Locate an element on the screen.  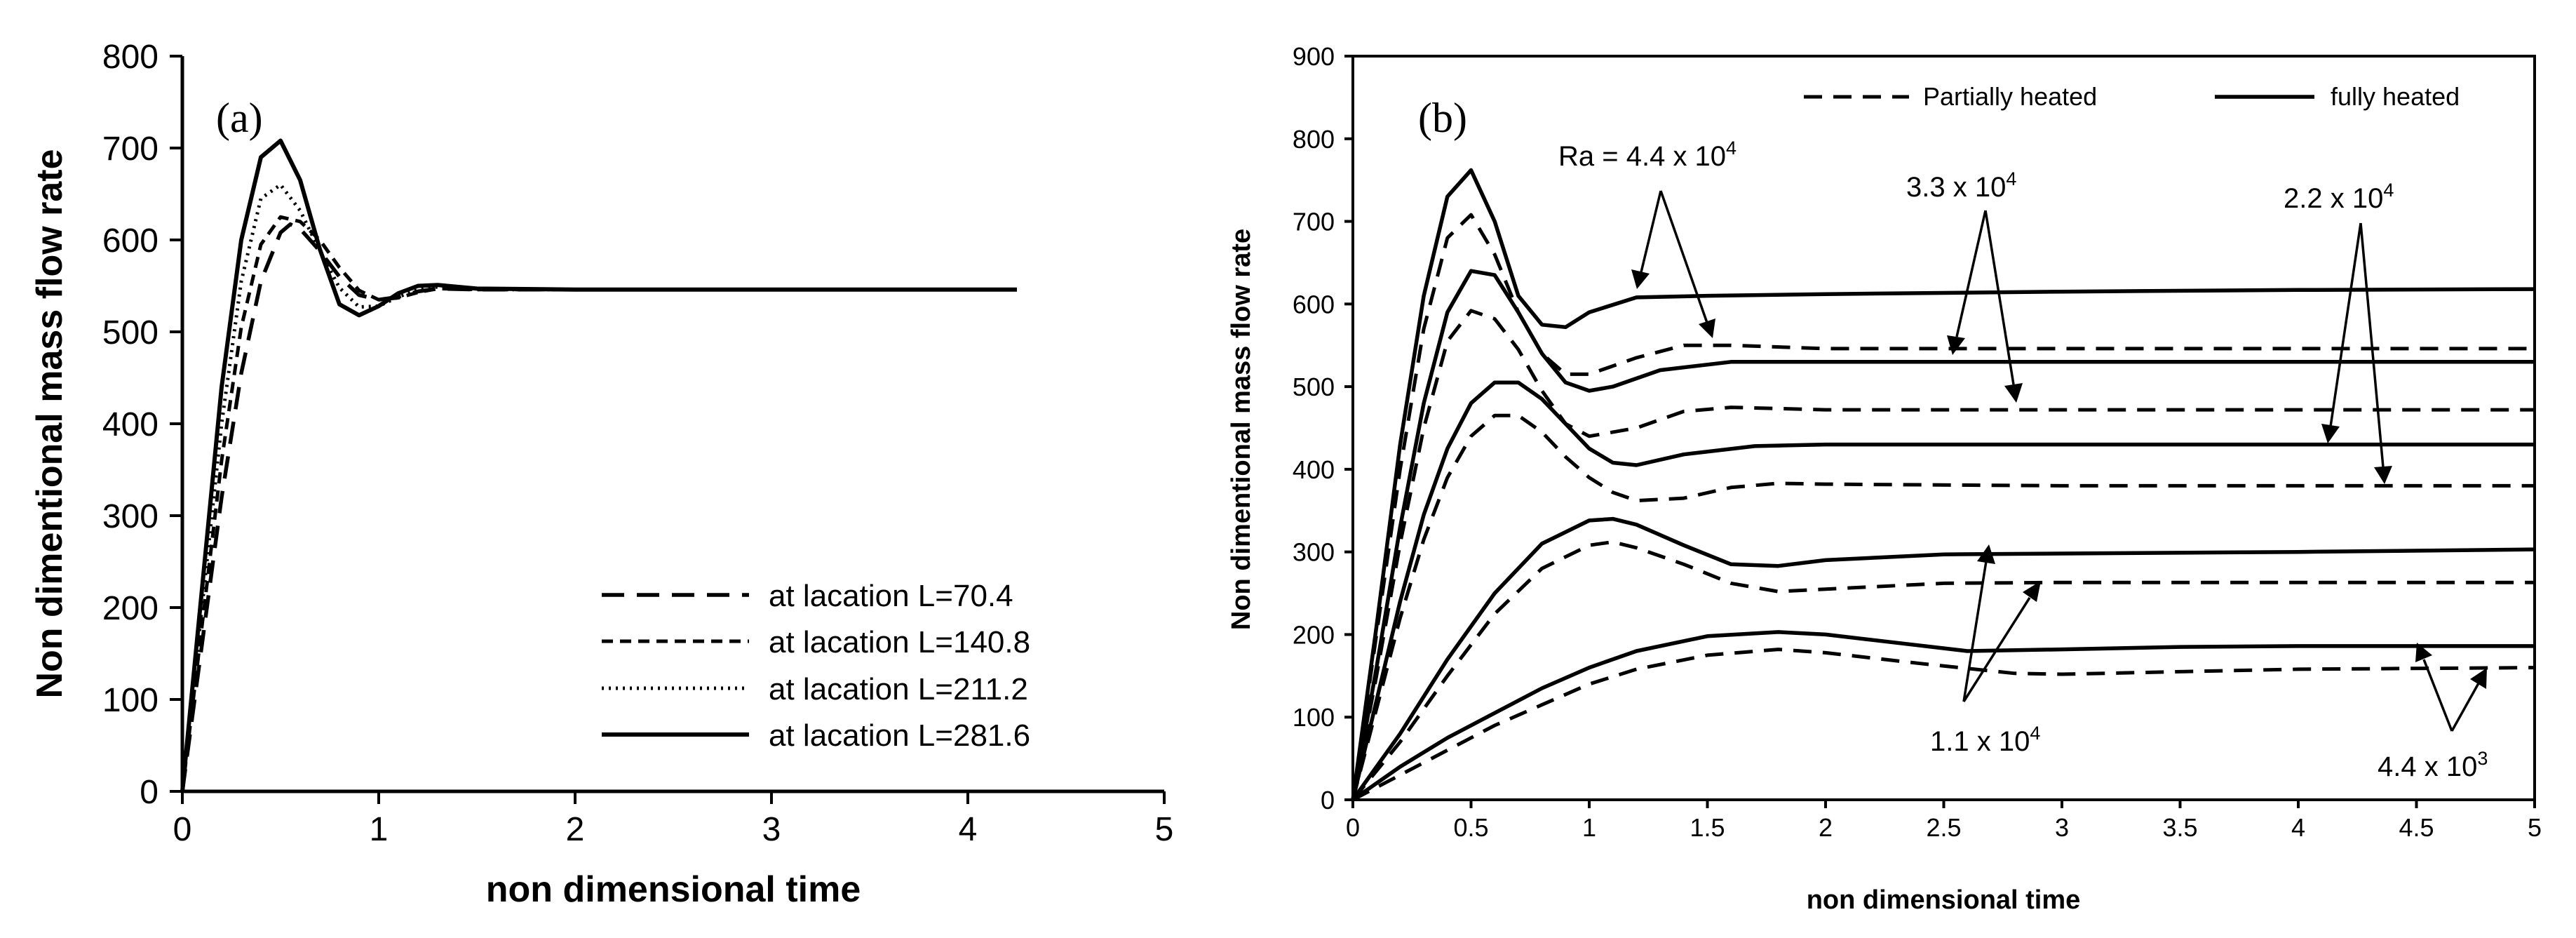
arrow-2-2e4-to-partial is located at coordinates (2375, 353).